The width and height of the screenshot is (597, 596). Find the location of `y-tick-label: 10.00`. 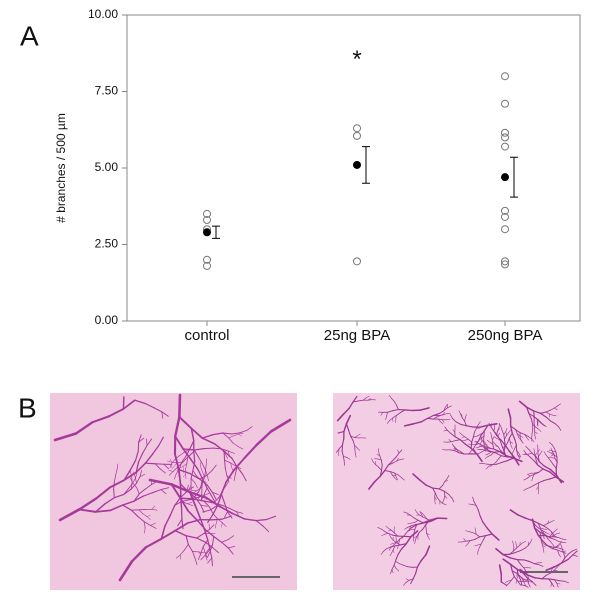

y-tick-label: 10.00 is located at coordinates (103, 14).